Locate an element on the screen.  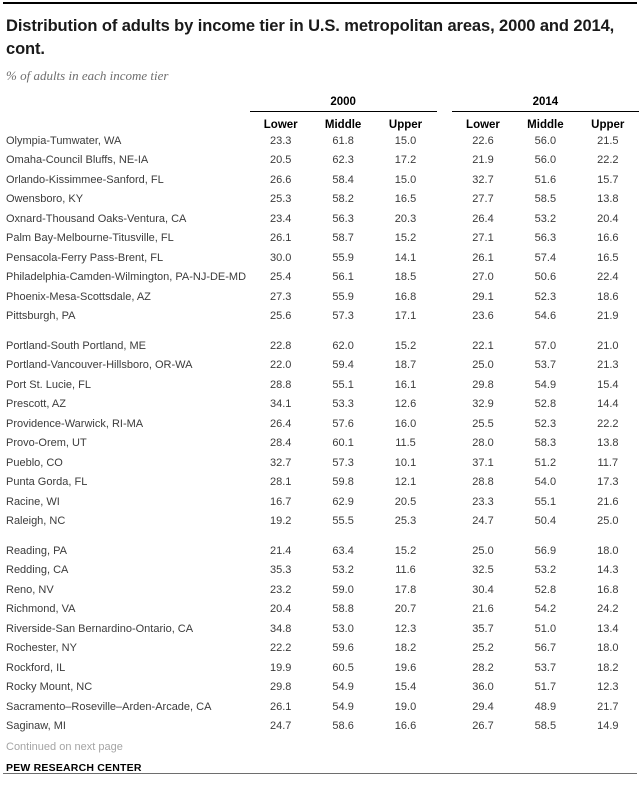
value-2014: 36.0 is located at coordinates (483, 687).